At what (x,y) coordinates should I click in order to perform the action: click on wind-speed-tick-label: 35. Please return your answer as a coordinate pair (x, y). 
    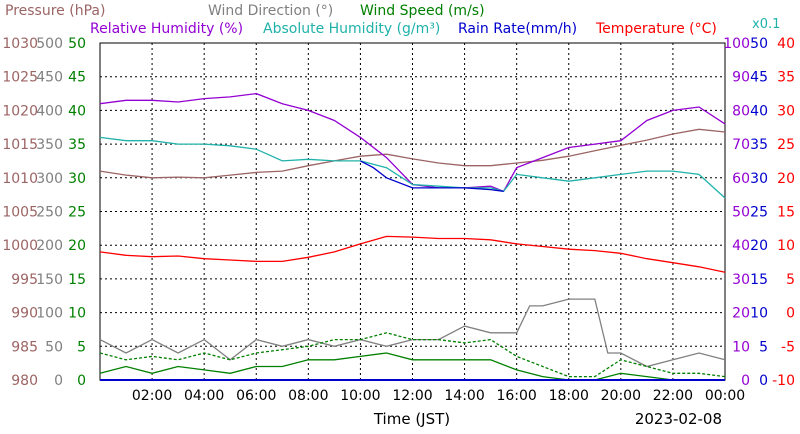
    Looking at the image, I should click on (77, 145).